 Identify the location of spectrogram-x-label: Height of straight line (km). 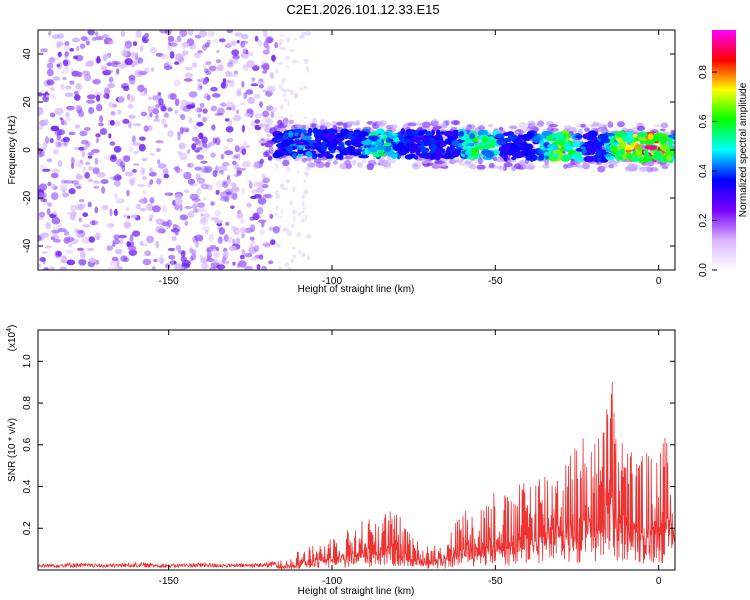
(356, 289).